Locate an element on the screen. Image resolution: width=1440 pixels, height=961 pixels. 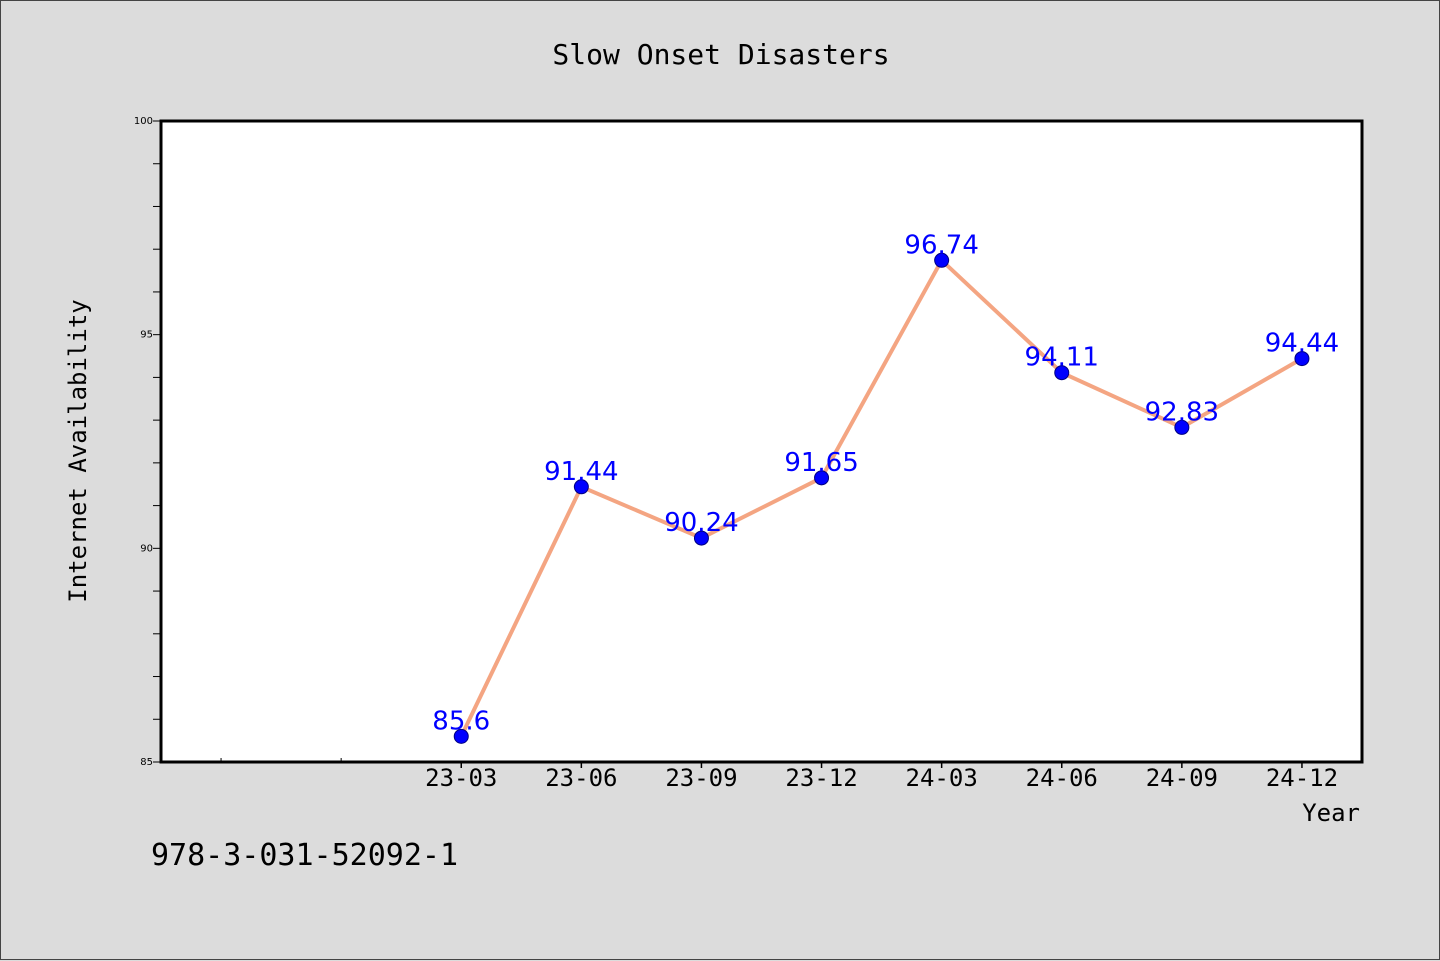
y-tick-label: 90 is located at coordinates (146, 548).